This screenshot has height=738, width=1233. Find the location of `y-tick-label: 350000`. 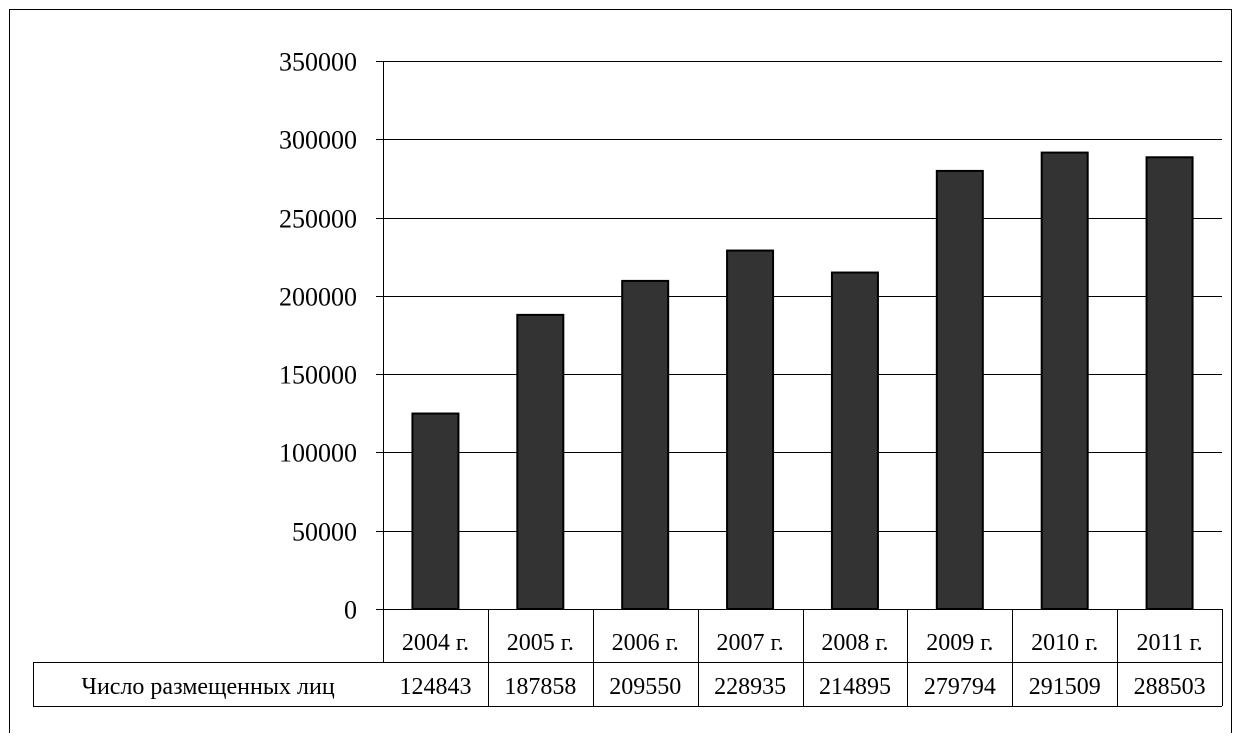

y-tick-label: 350000 is located at coordinates (318, 62).